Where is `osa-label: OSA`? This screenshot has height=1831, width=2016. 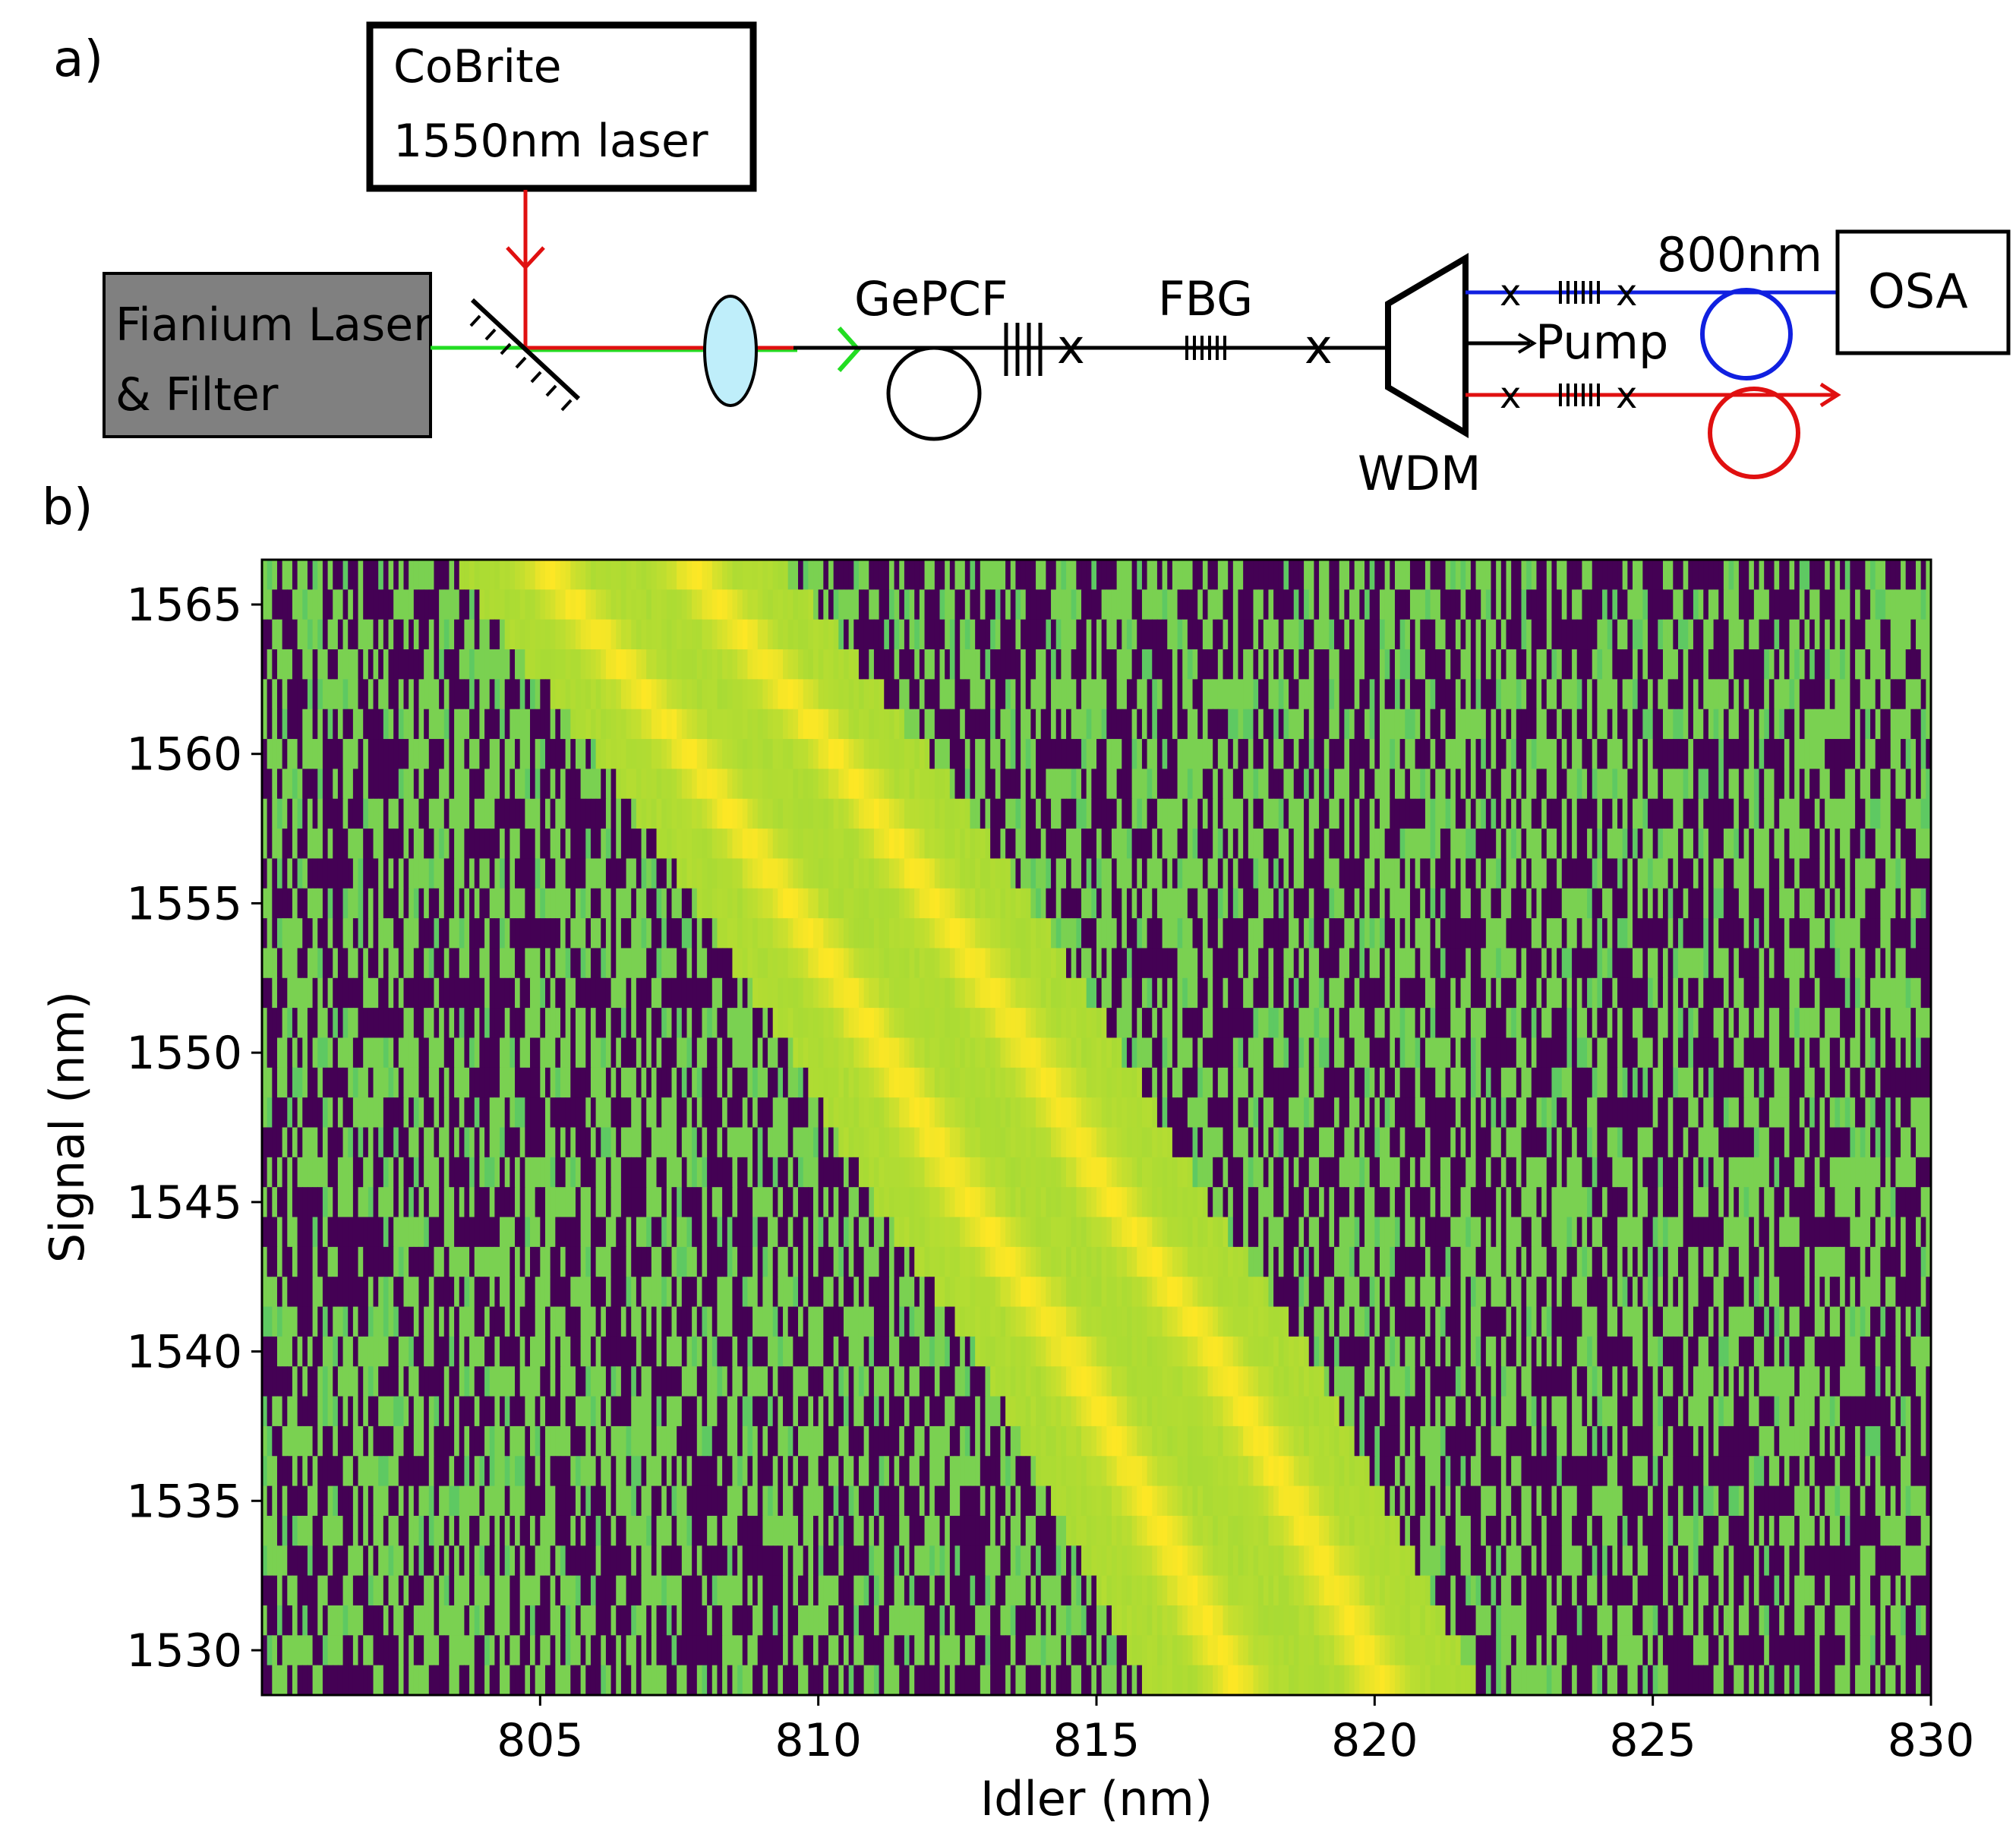
osa-label: OSA is located at coordinates (1918, 292).